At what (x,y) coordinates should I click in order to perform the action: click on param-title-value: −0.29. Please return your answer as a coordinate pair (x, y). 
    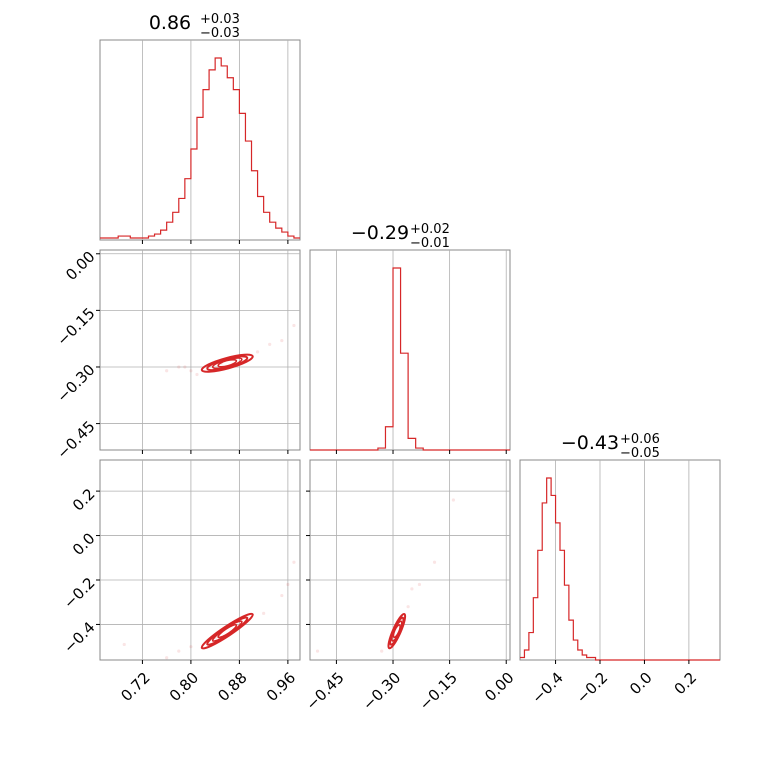
    Looking at the image, I should click on (380, 233).